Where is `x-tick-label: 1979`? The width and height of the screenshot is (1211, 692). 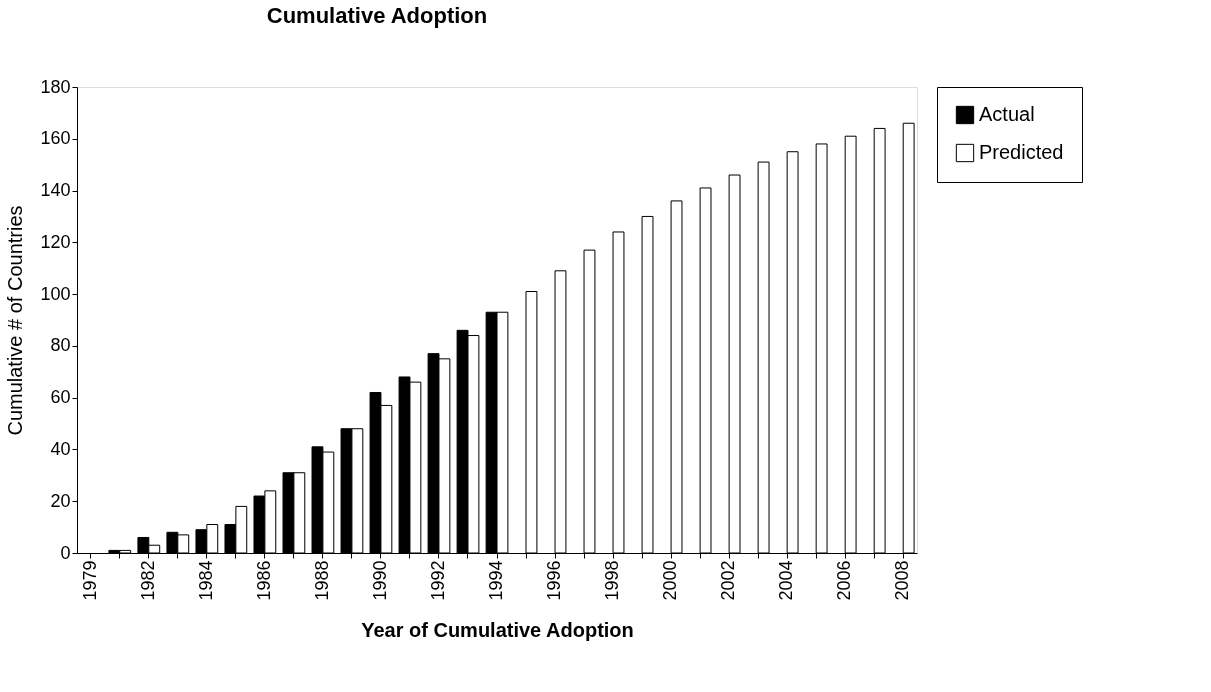 x-tick-label: 1979 is located at coordinates (89, 580).